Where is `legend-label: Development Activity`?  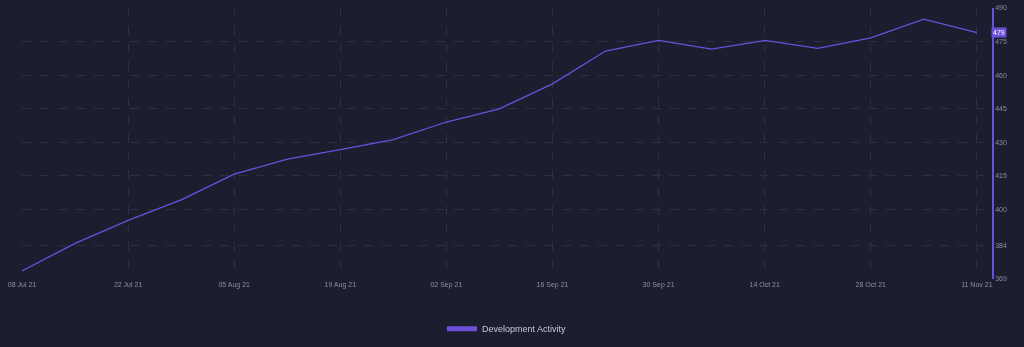
legend-label: Development Activity is located at coordinates (524, 329).